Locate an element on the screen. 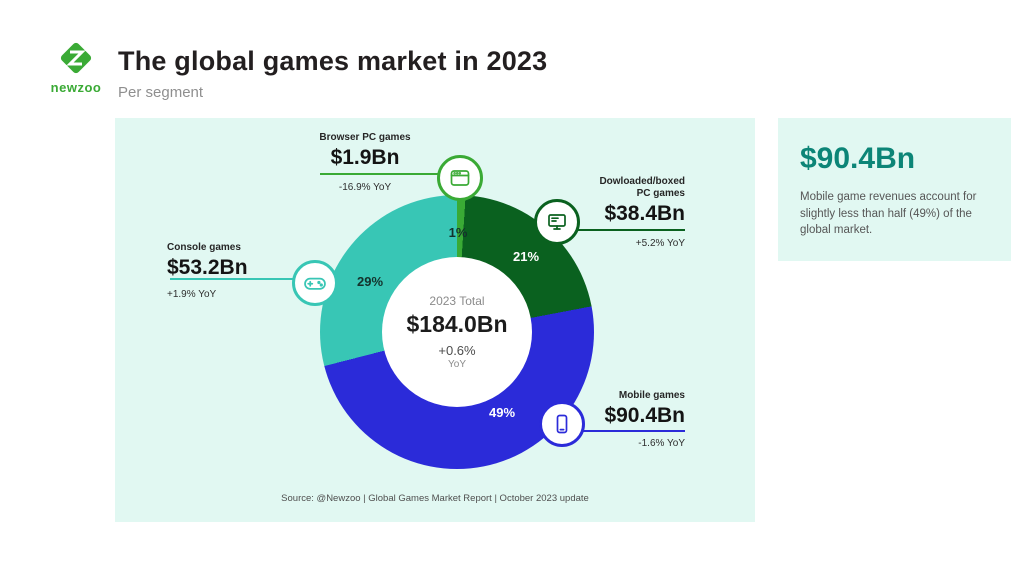 This screenshot has width=1024, height=576. slice-label-browser: 1% is located at coordinates (458, 232).